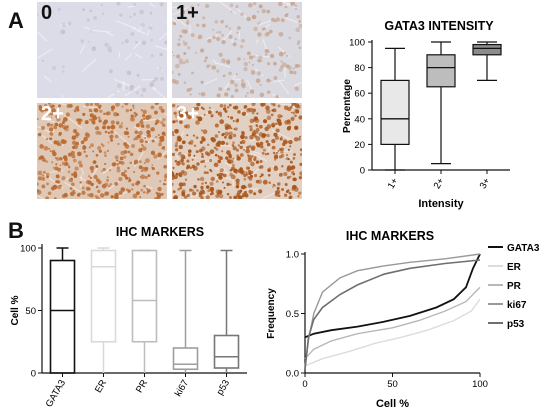  Describe the element at coordinates (517, 305) in the screenshot. I see `legend-label-ki67: ki67` at that location.